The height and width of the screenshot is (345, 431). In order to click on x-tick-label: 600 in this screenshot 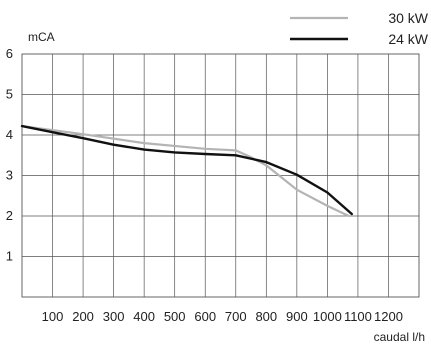, I will do `click(205, 316)`.